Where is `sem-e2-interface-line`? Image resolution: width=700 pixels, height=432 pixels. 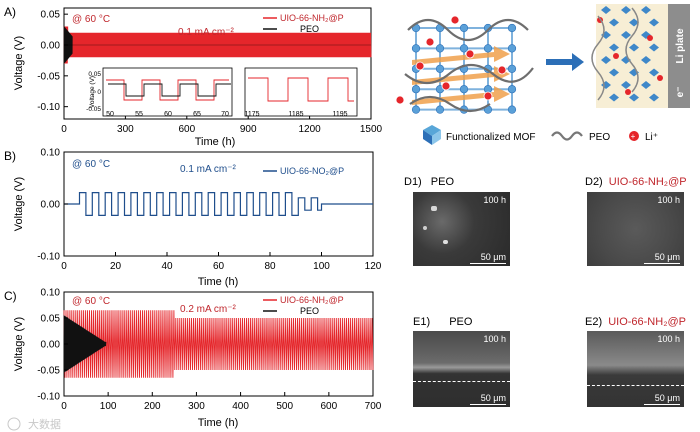
sem-e2-interface-line is located at coordinates (635, 385).